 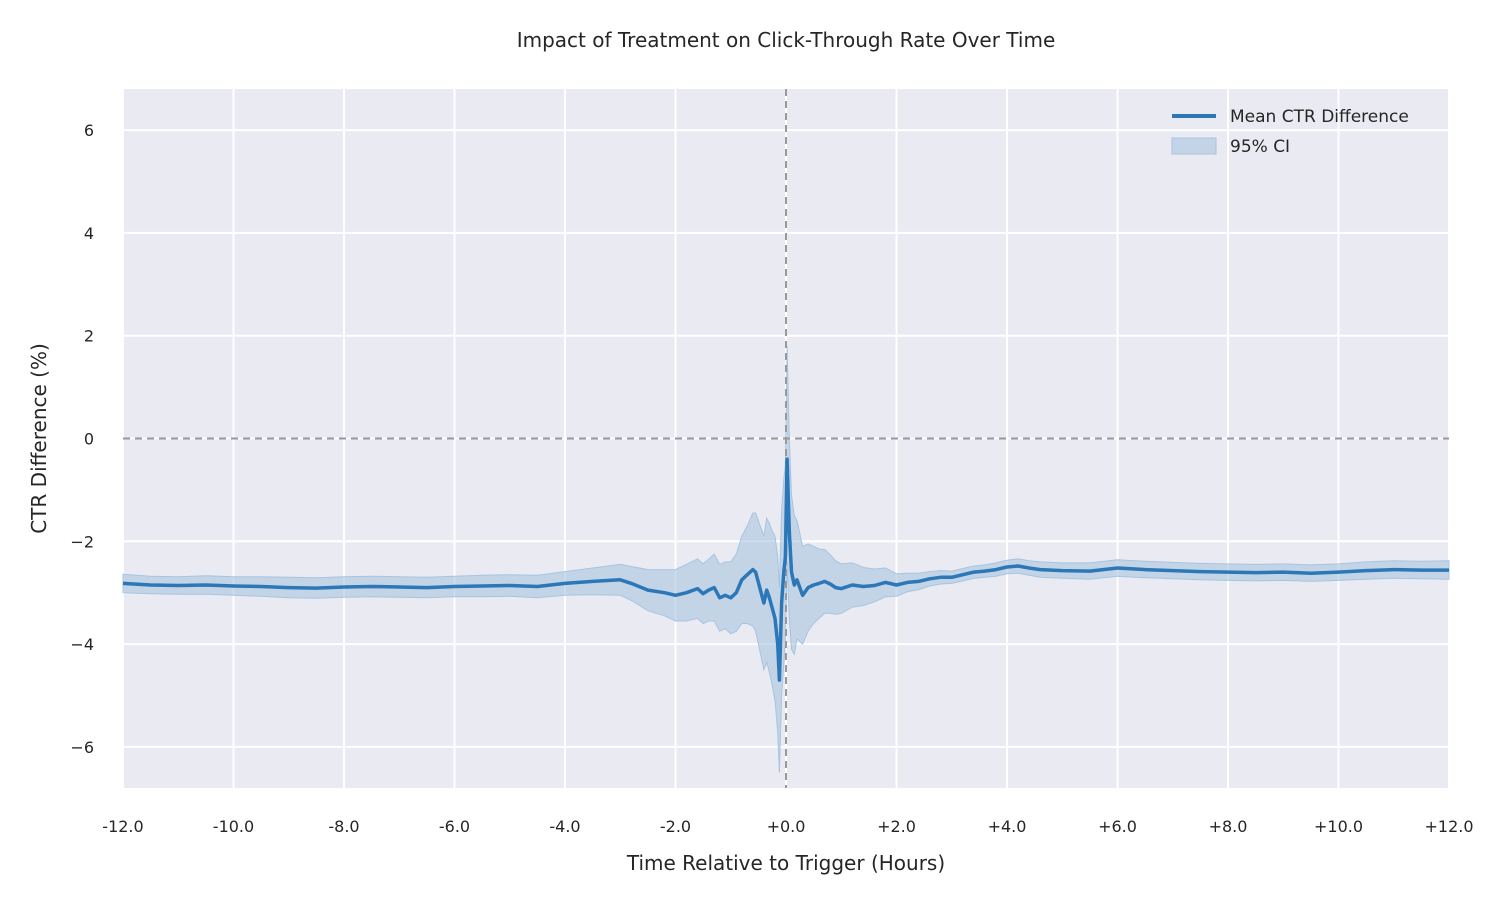 I want to click on x-tick-label: +6.0, so click(x=1117, y=826).